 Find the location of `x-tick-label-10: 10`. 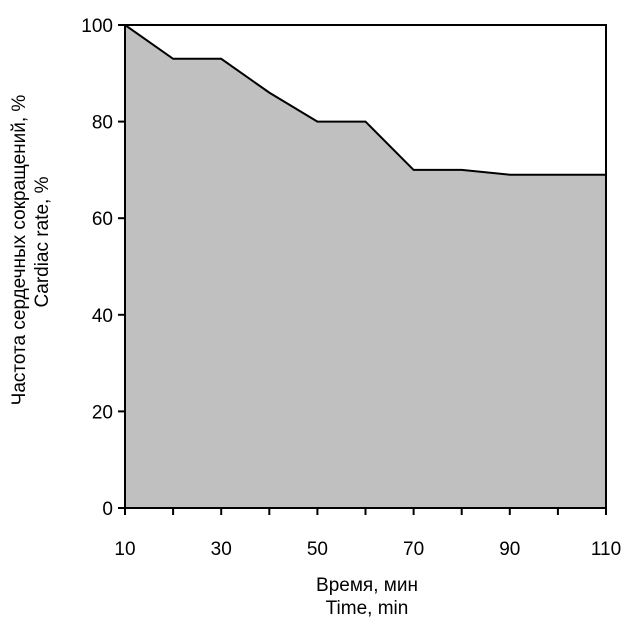

x-tick-label-10: 10 is located at coordinates (124, 549).